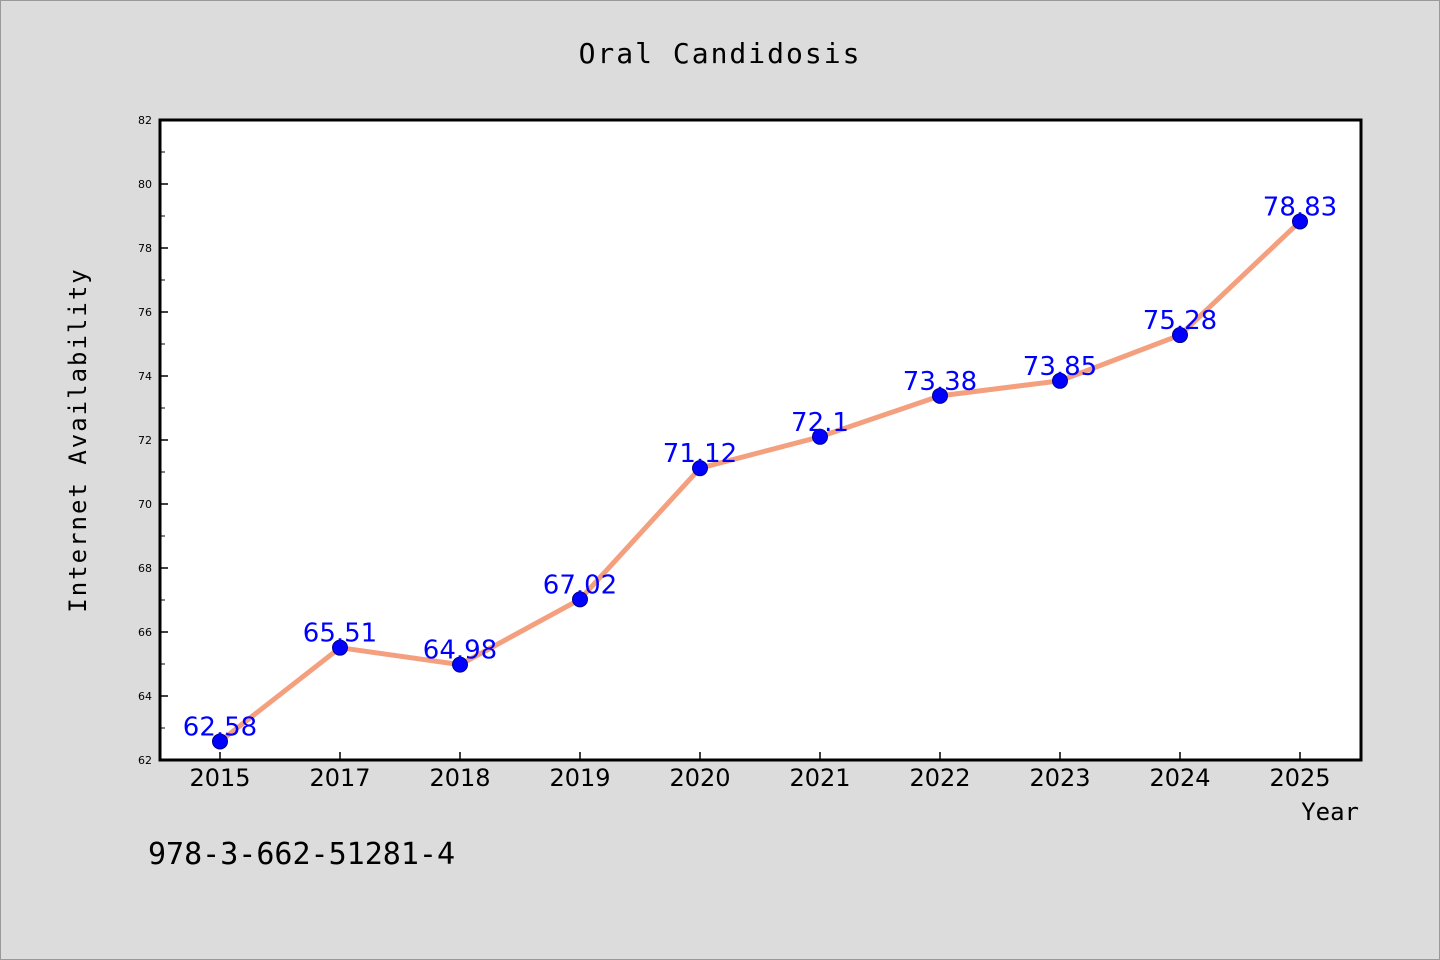 The height and width of the screenshot is (960, 1440). Describe the element at coordinates (460, 651) in the screenshot. I see `data-label: 64.98` at that location.